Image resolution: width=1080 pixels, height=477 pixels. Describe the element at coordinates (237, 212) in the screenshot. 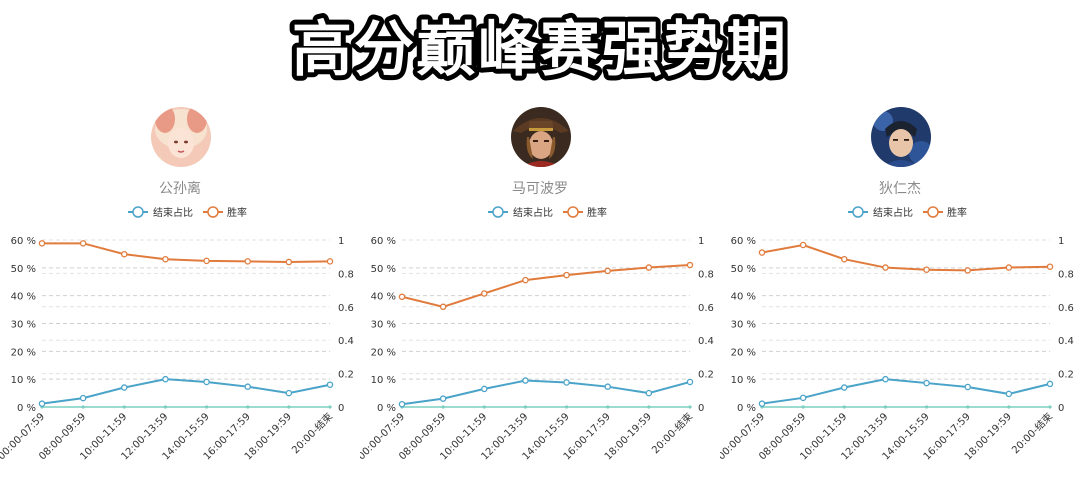

I see `legend-label-winrate: 胜率` at that location.